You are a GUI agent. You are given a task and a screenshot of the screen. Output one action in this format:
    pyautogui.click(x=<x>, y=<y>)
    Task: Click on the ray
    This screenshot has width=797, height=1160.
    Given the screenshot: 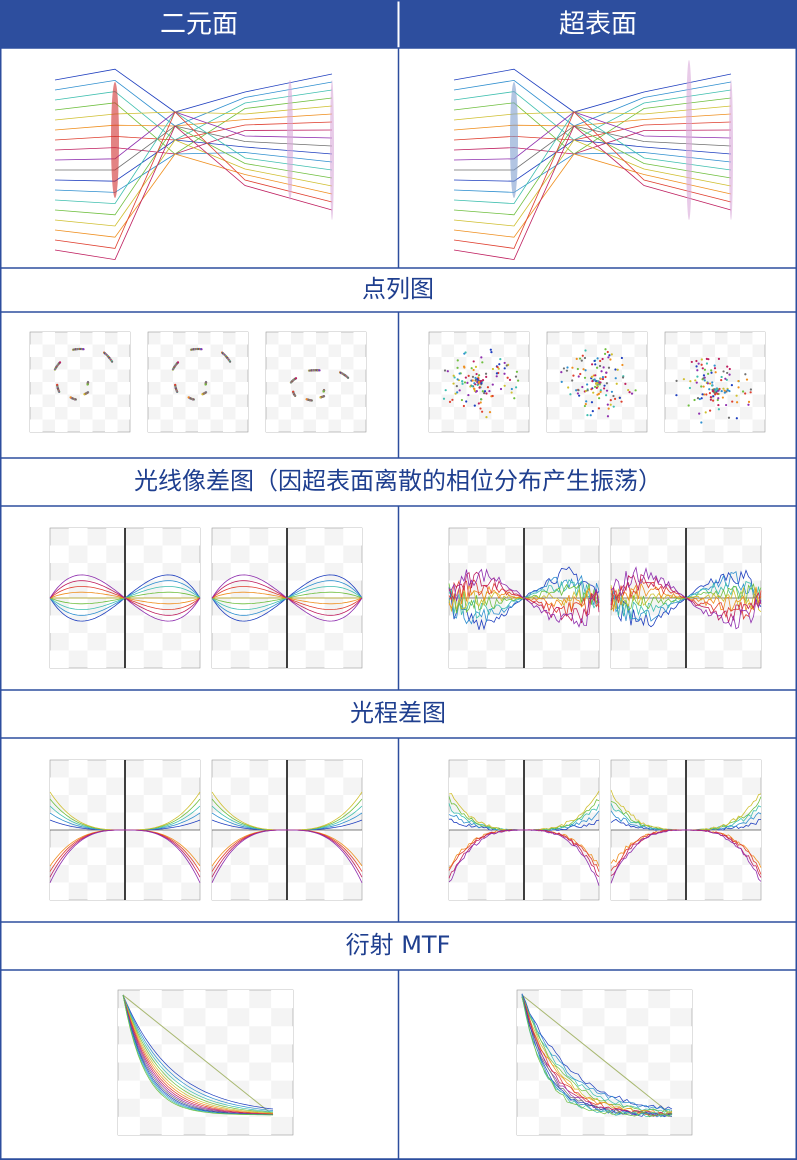 What is the action you would take?
    pyautogui.click(x=592, y=195)
    